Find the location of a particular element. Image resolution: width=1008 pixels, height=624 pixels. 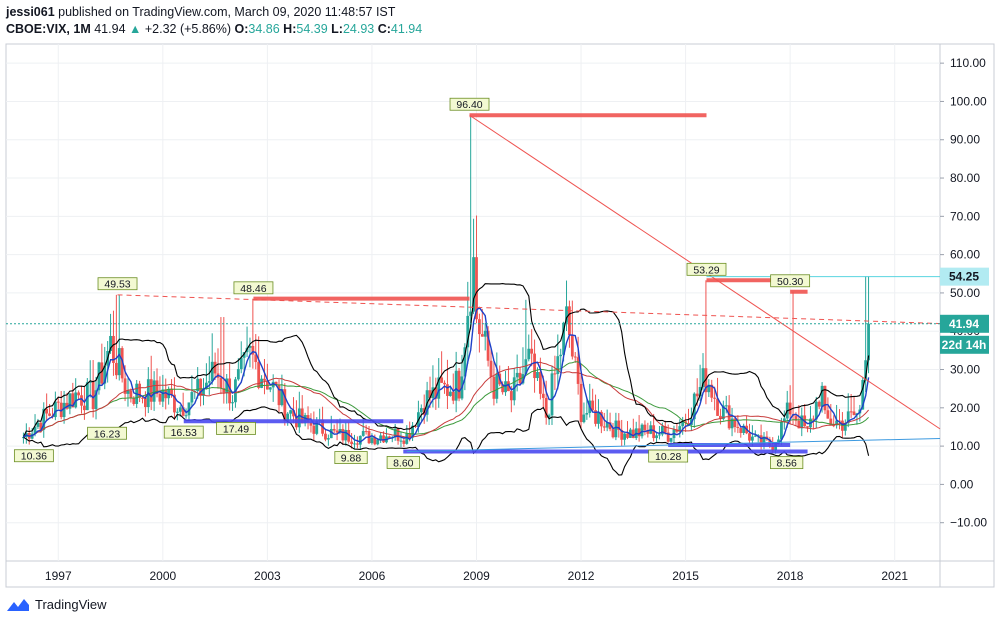

annotation-16.23: 16.23 is located at coordinates (107, 433).